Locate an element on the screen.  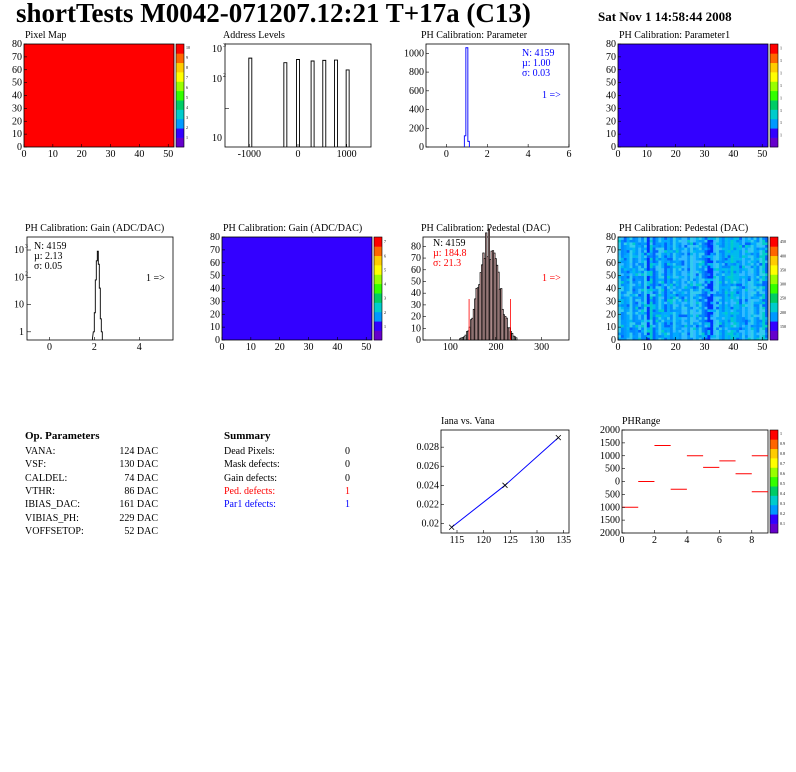
chart-title: PH Calibration: Gain (ADC/DAC) is located at coordinates (95, 228).